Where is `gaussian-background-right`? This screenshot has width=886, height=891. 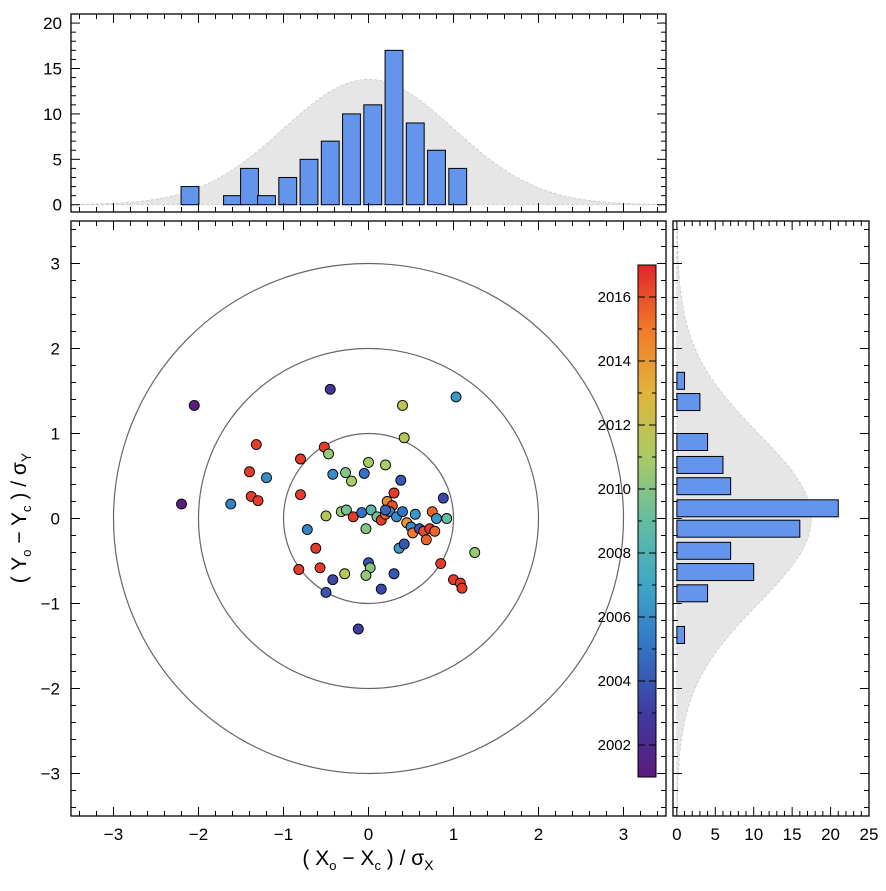
gaussian-background-right is located at coordinates (744, 518).